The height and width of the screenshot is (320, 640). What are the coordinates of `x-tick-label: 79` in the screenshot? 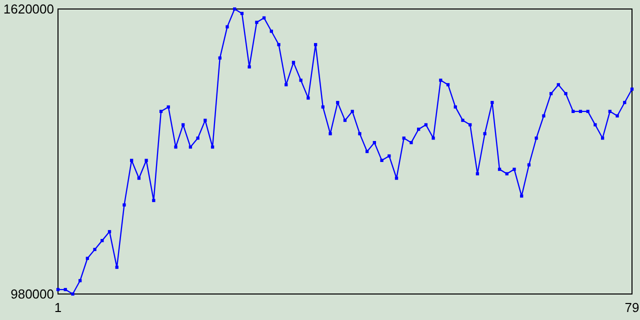 It's located at (632, 307).